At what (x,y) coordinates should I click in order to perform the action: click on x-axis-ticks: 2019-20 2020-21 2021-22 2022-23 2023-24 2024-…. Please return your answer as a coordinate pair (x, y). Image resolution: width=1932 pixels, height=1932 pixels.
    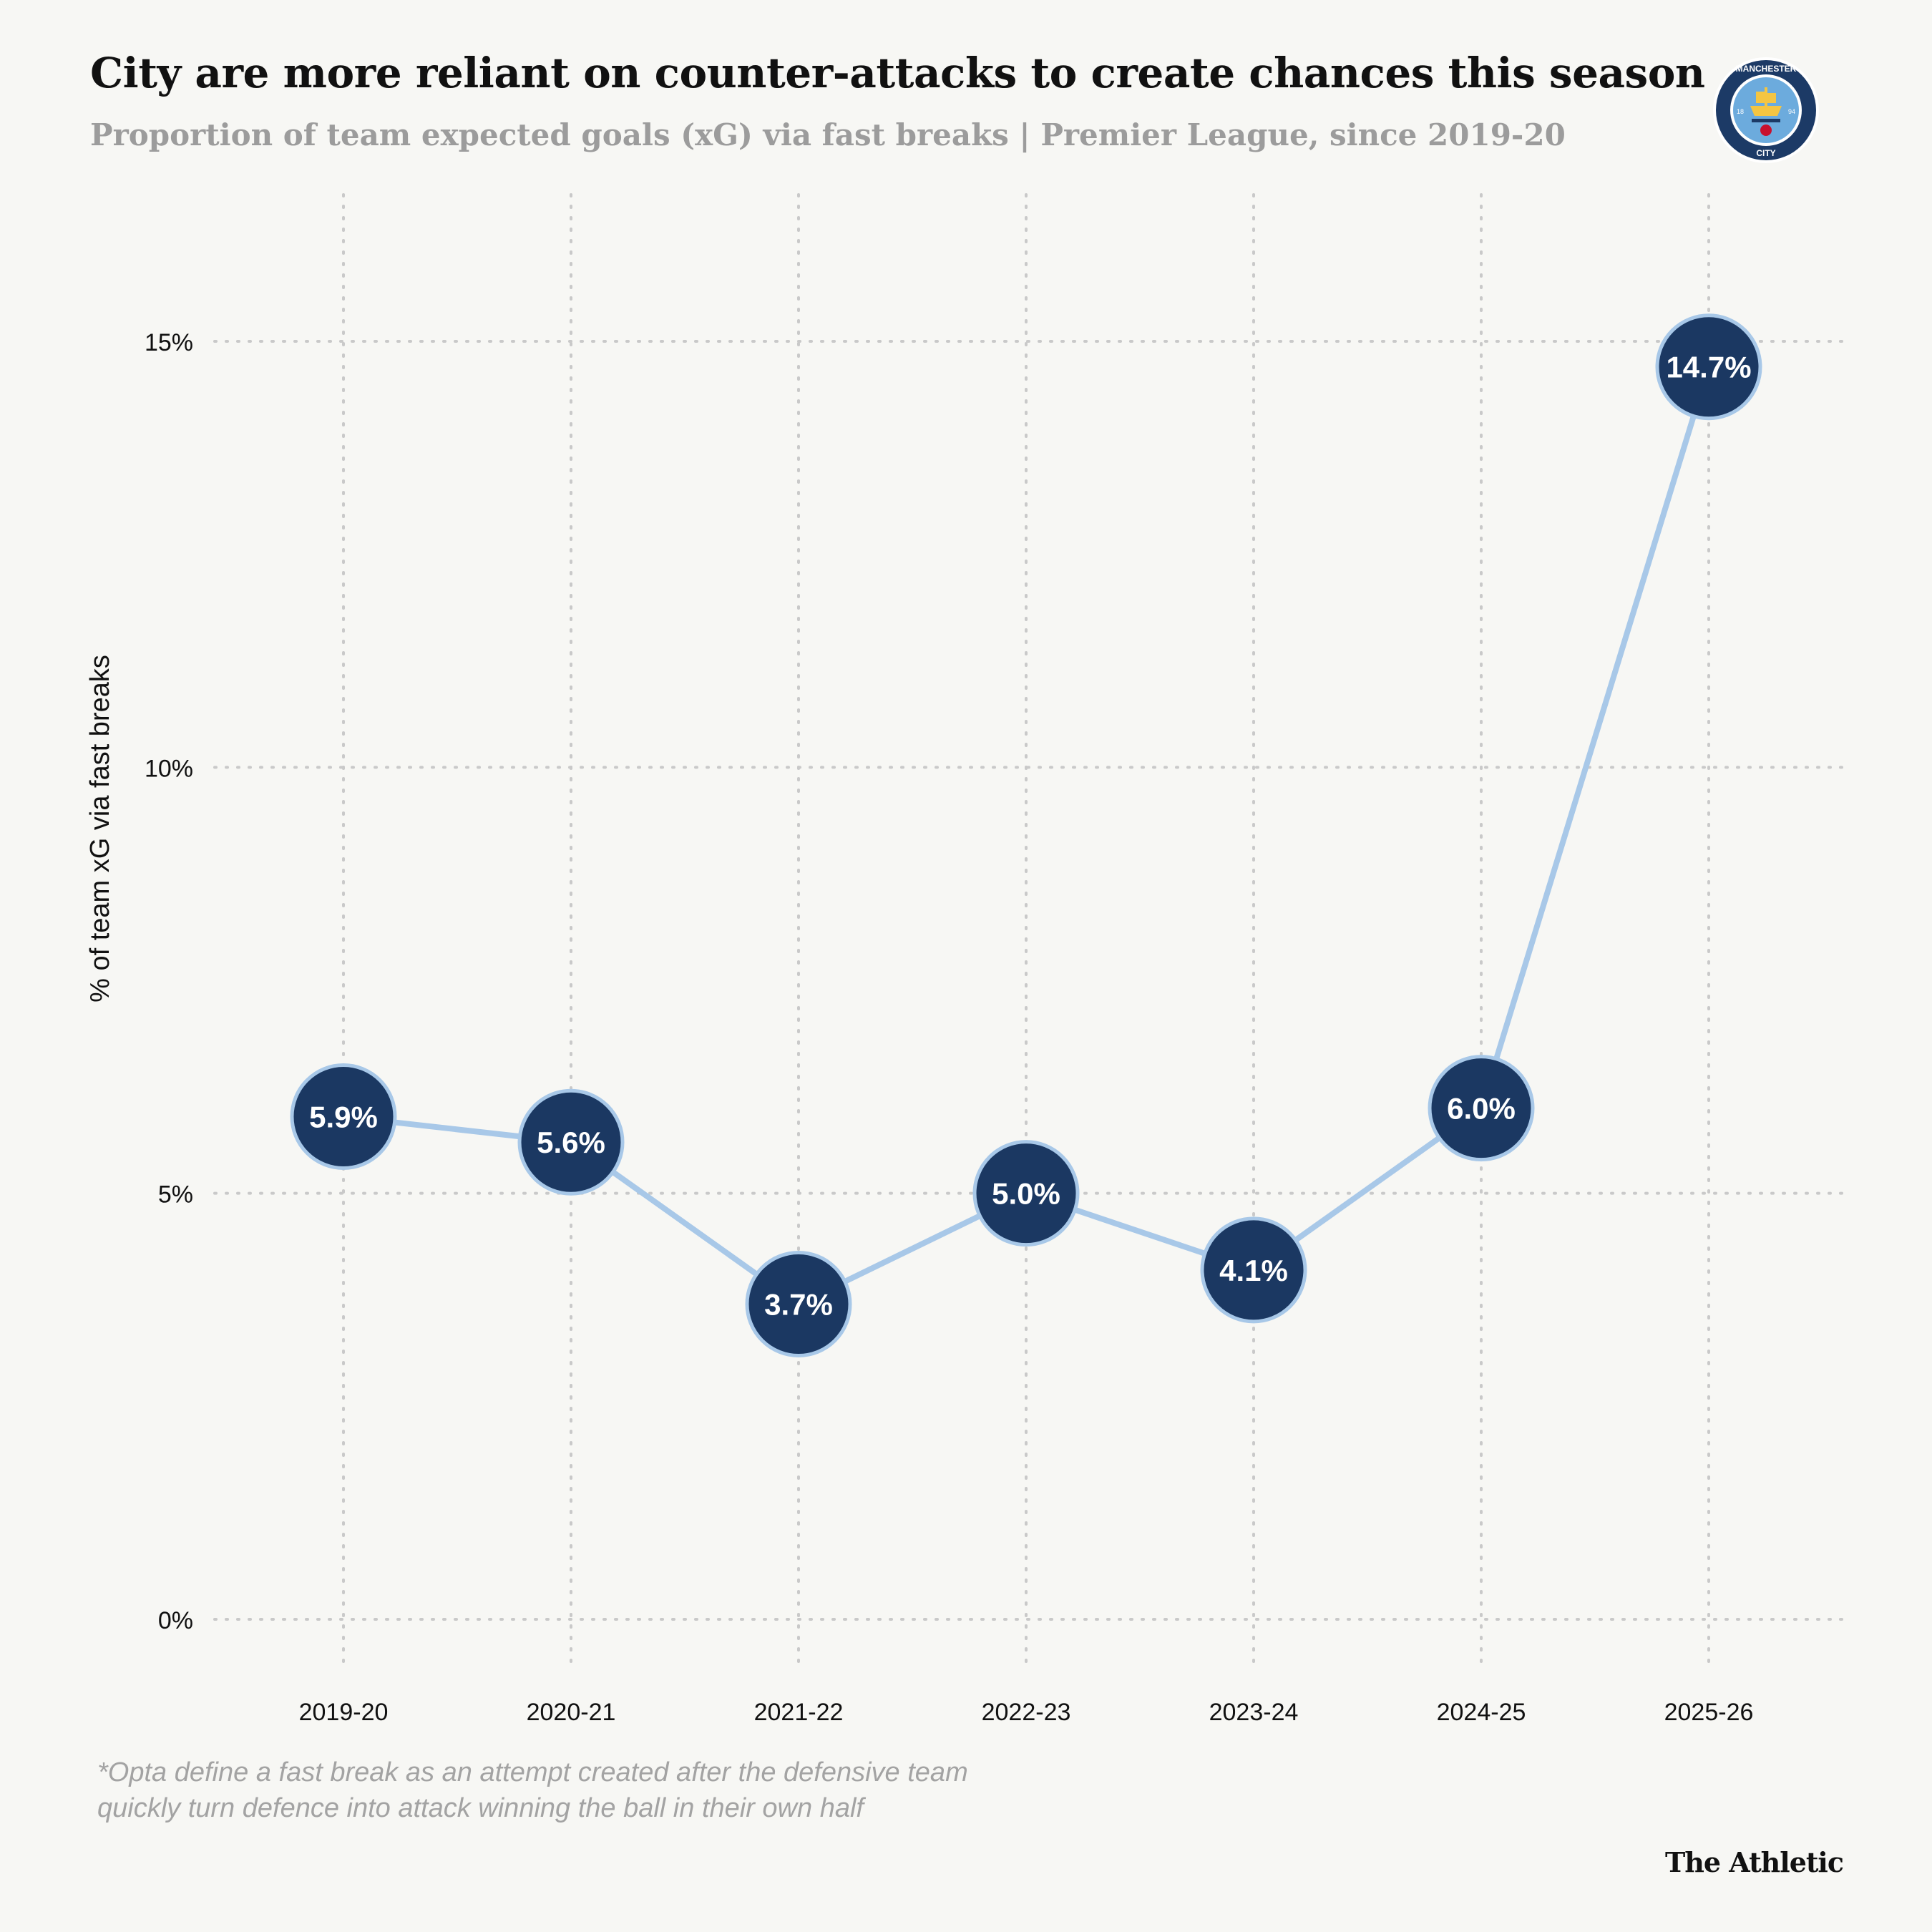
    Looking at the image, I should click on (1026, 1712).